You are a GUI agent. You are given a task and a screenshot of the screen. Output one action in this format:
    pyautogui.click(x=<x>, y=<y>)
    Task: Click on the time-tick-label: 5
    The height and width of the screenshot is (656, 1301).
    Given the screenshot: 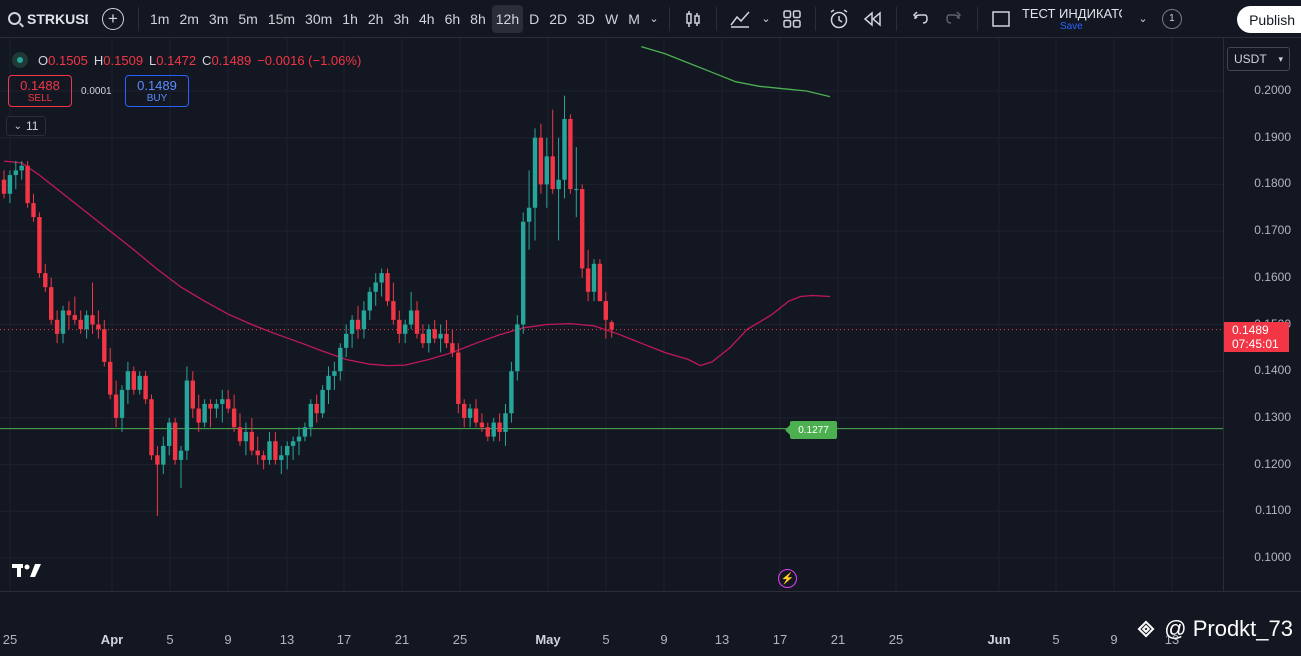 What is the action you would take?
    pyautogui.click(x=606, y=639)
    